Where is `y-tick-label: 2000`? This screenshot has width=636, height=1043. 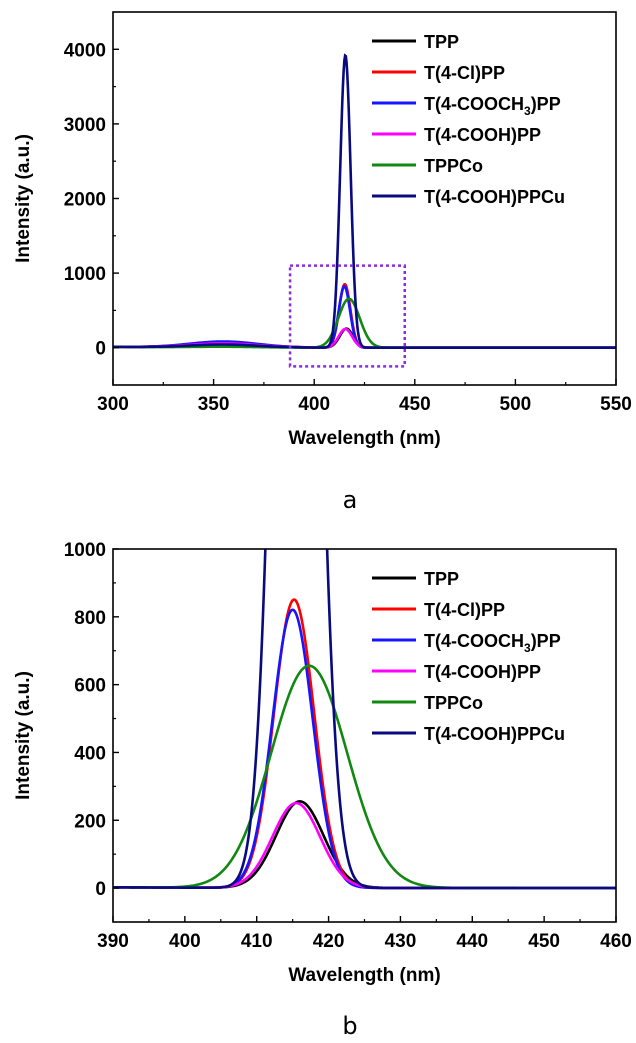
y-tick-label: 2000 is located at coordinates (85, 200).